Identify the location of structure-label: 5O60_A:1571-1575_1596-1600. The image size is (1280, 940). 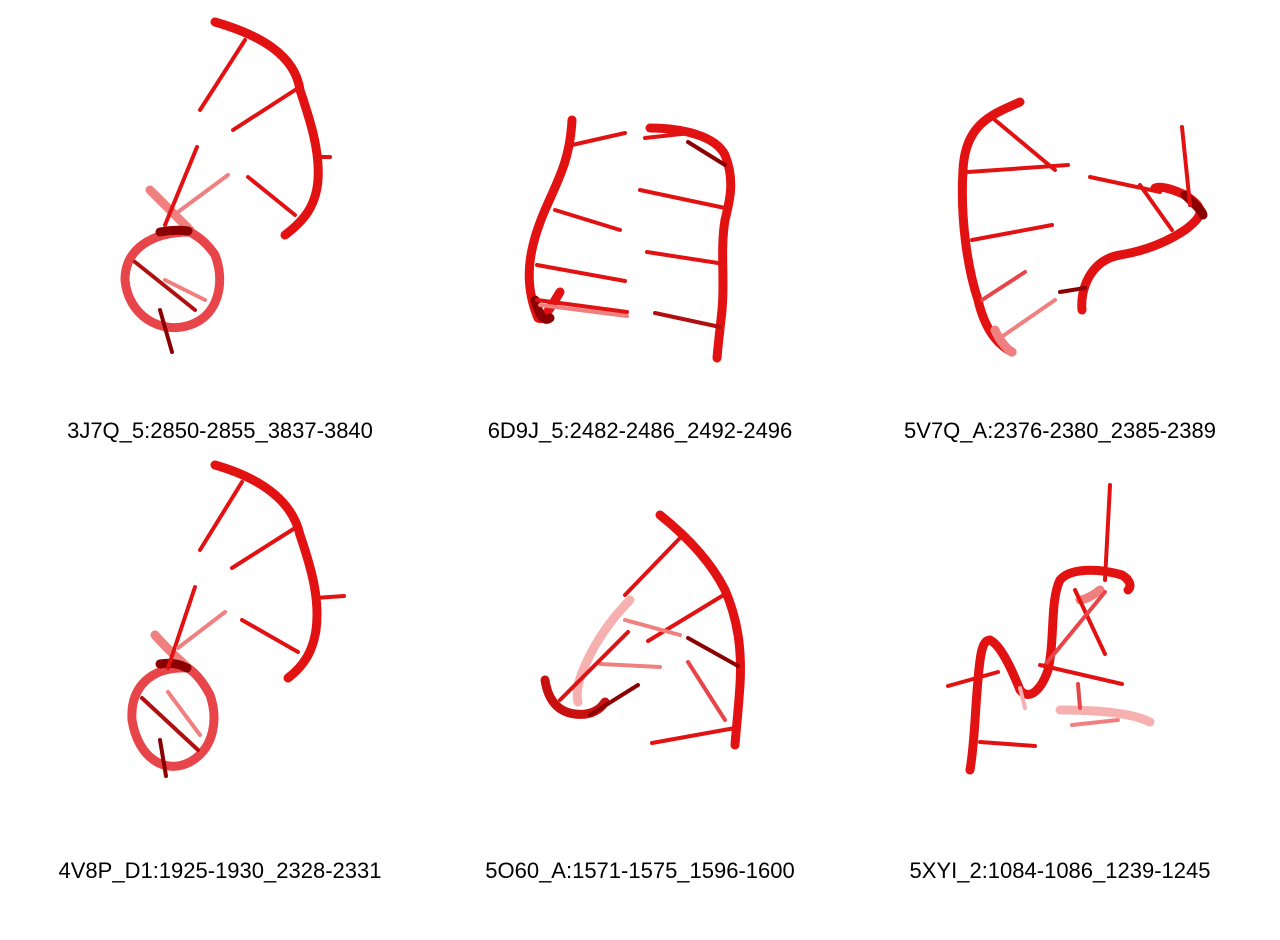
(640, 870).